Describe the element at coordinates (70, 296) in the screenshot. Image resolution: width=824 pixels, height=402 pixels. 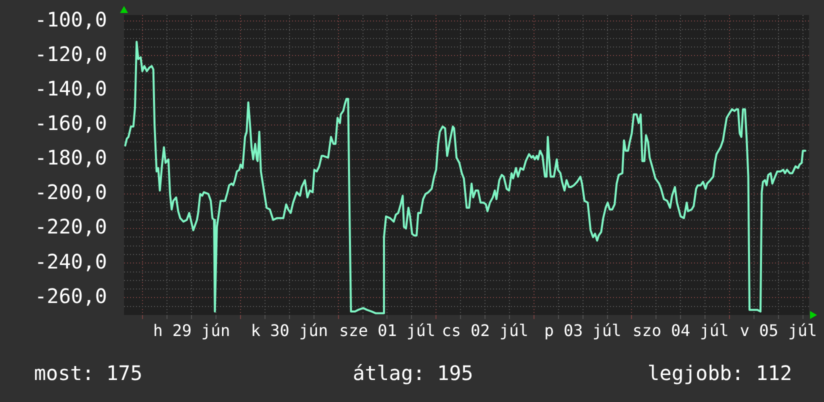
I see `y-tick-label: -260,0` at that location.